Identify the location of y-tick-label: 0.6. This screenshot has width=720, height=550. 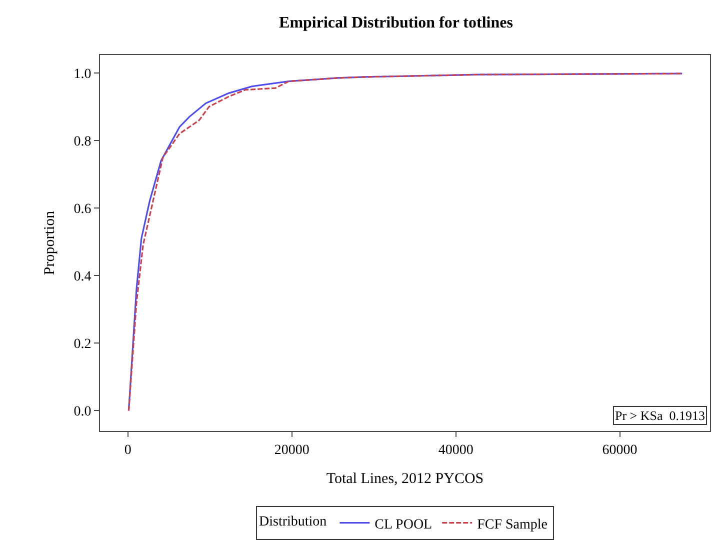
(83, 209).